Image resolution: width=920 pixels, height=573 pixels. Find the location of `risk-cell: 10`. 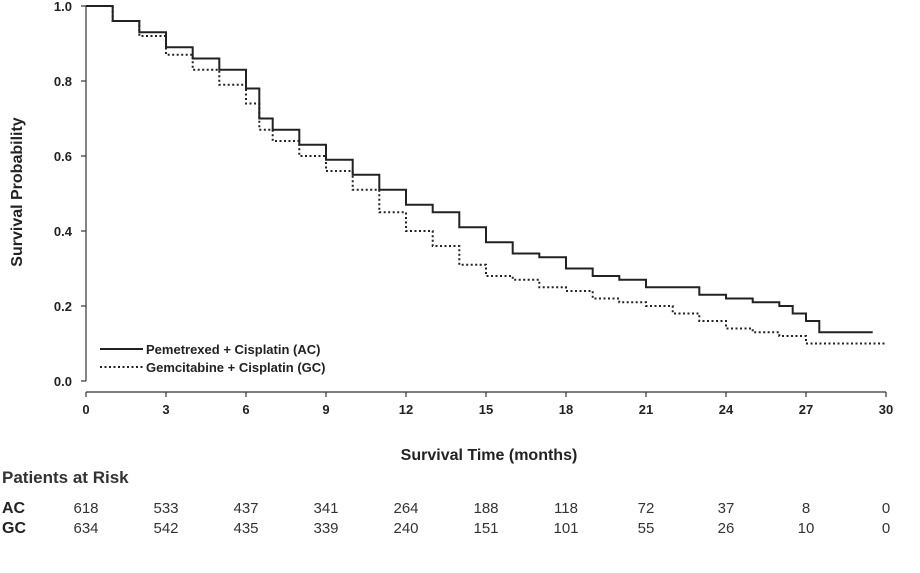

risk-cell: 10 is located at coordinates (806, 528).